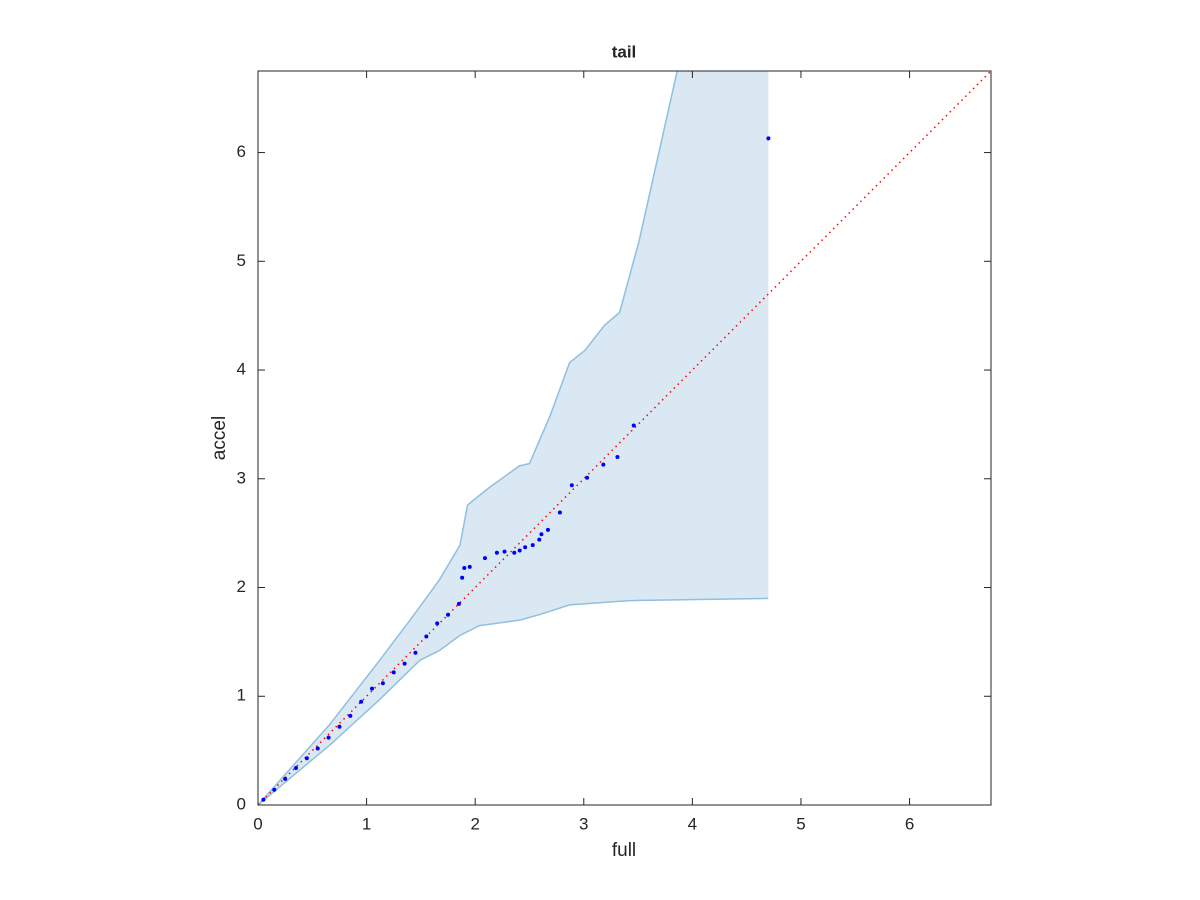  Describe the element at coordinates (800, 823) in the screenshot. I see `x-tick-label: 5` at that location.